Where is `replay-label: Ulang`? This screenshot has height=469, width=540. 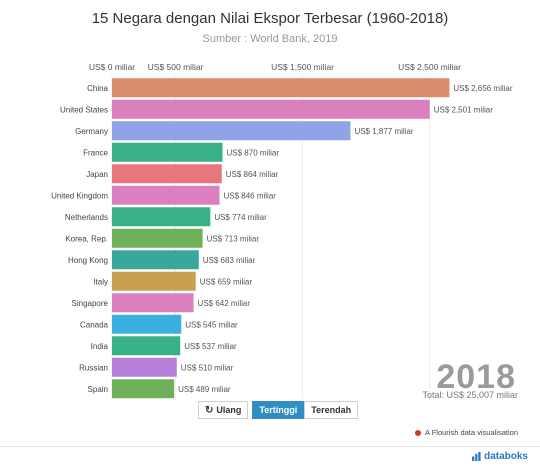 replay-label: Ulang is located at coordinates (229, 409).